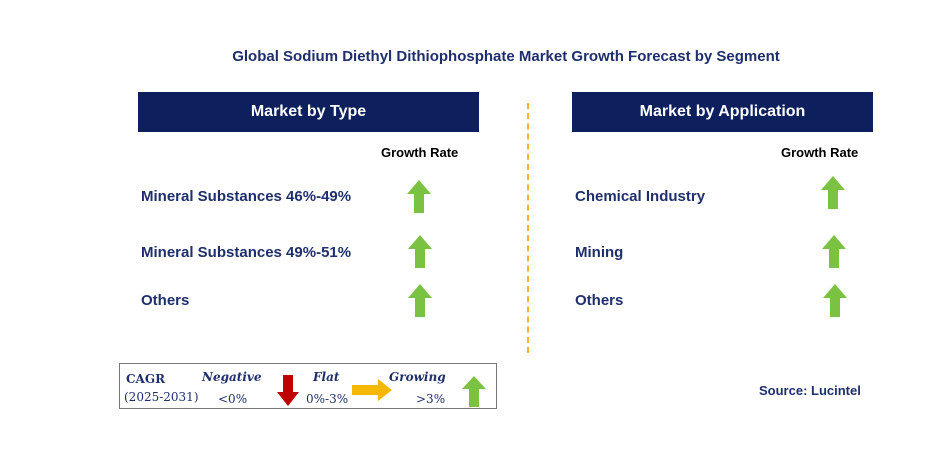  What do you see at coordinates (288, 390) in the screenshot?
I see `red-down-arrow-icon` at bounding box center [288, 390].